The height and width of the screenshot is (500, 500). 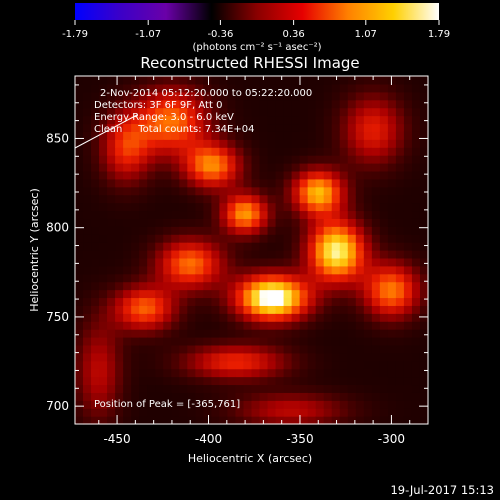 I want to click on energy-range-text: Energy Range: 3.0 - 6.0 keV, so click(x=164, y=117).